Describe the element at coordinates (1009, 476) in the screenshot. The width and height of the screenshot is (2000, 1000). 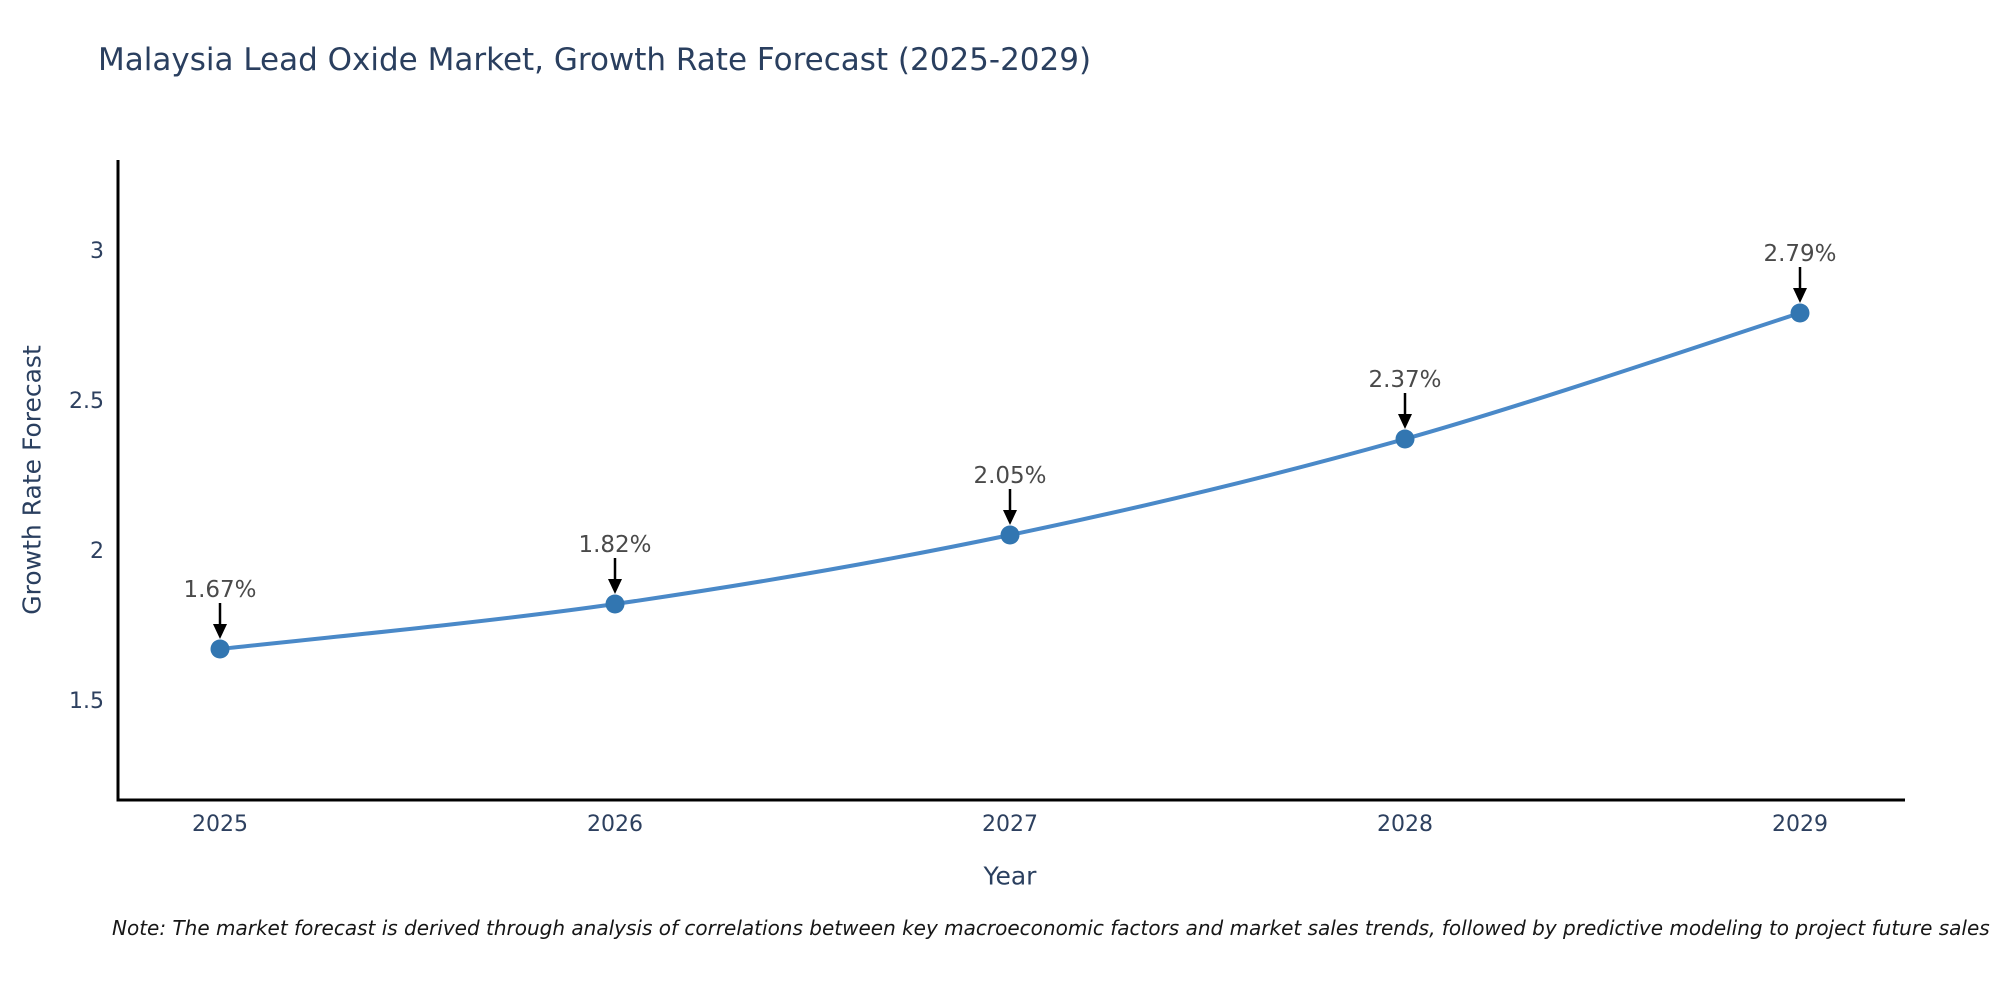
I see `point-annotation: 2.05%` at that location.